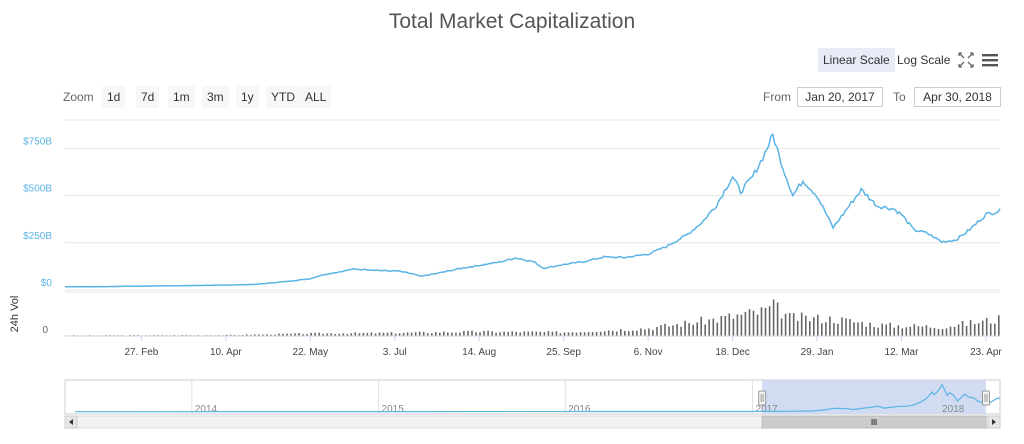 Image resolution: width=1024 pixels, height=444 pixels. I want to click on menu-icon, so click(990, 60).